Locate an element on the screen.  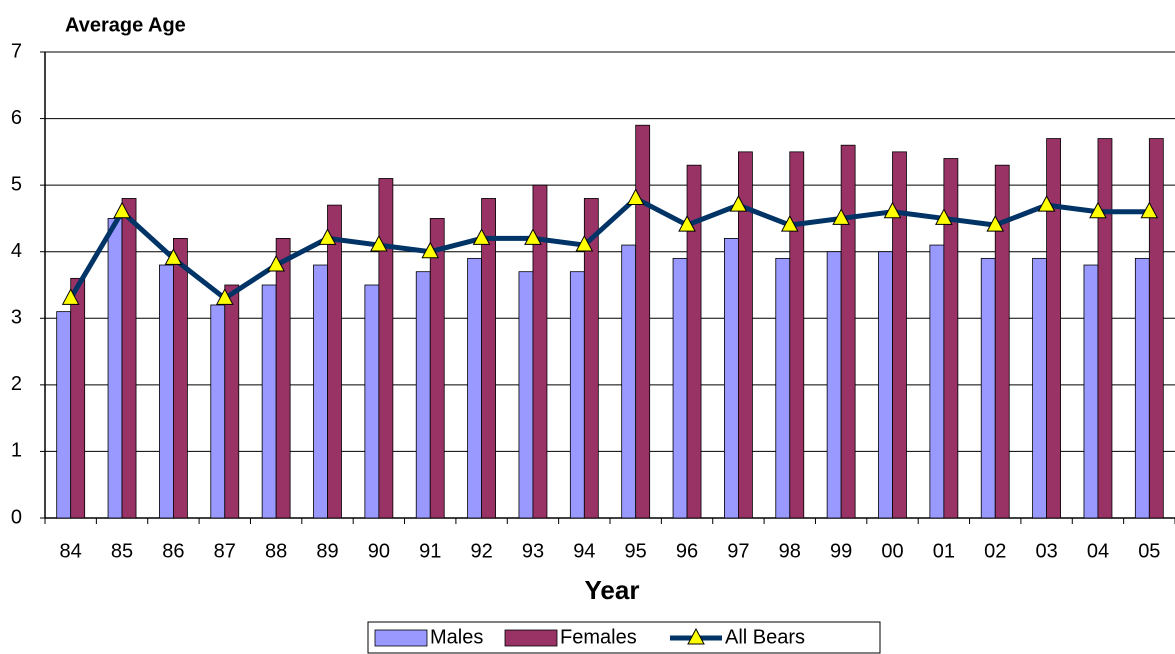
line is located at coordinates (609, 248).